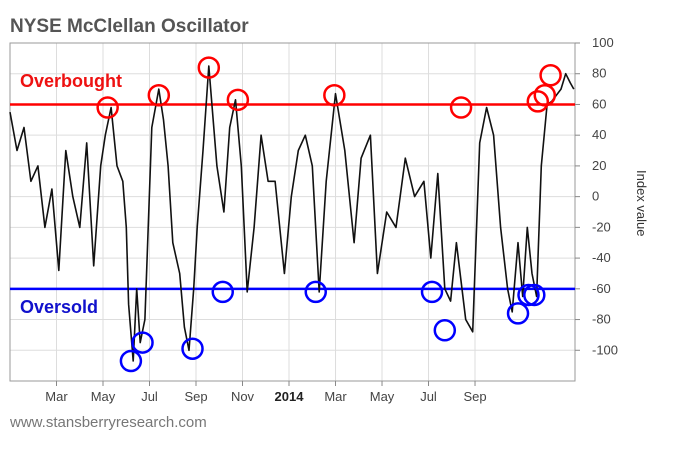 This screenshot has height=450, width=681. What do you see at coordinates (601, 226) in the screenshot?
I see `y-tick-label: -20` at bounding box center [601, 226].